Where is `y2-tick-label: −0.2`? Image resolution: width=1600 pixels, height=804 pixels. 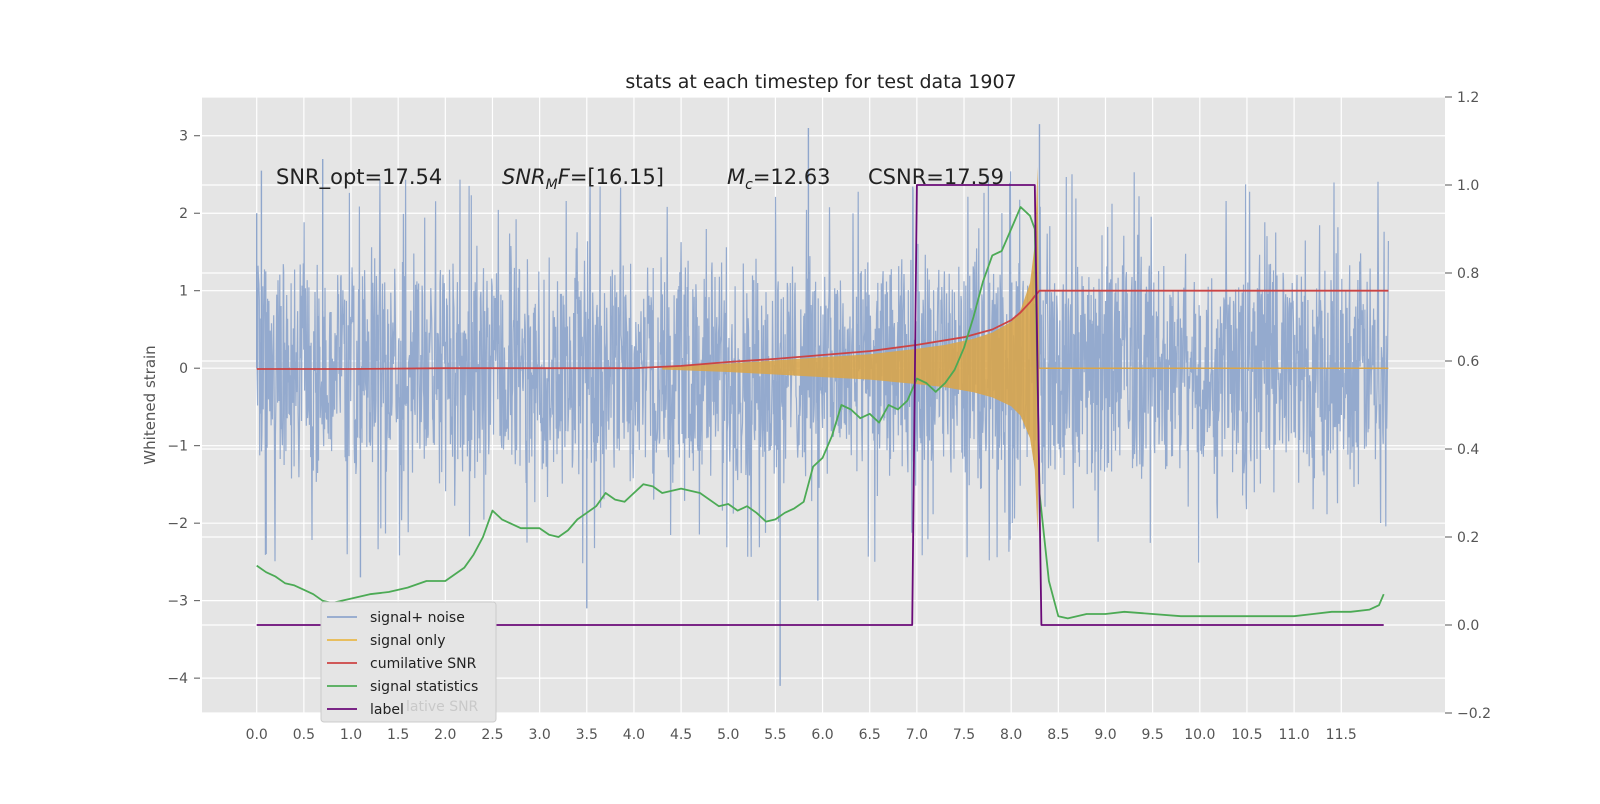
y2-tick-label: −0.2 is located at coordinates (1474, 714).